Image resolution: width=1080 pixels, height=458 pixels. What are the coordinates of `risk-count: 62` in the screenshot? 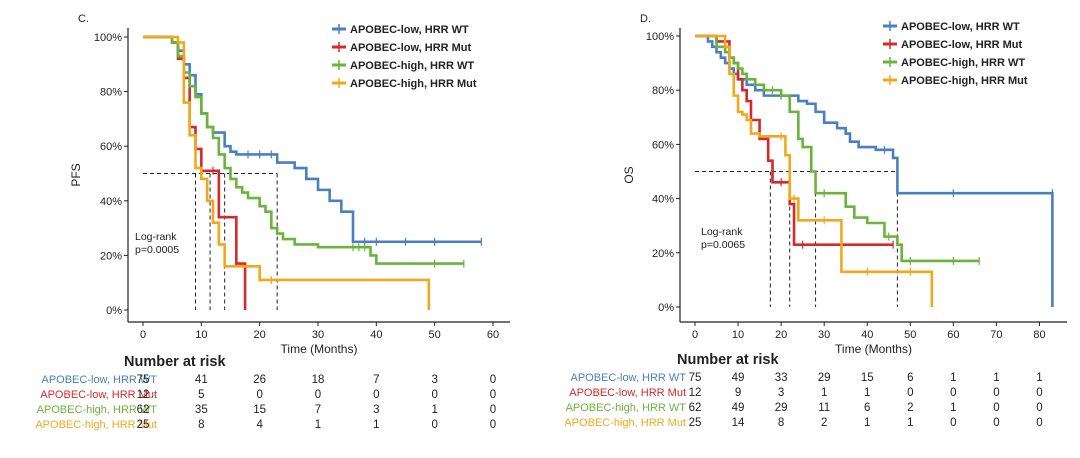 It's located at (143, 410).